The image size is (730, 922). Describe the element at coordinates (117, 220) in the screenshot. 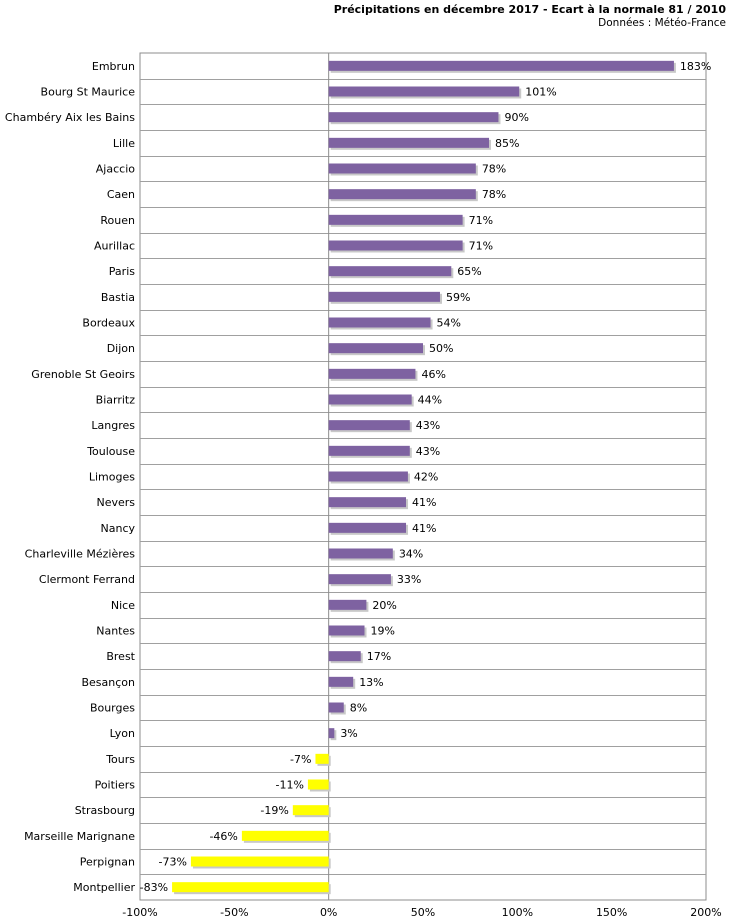

I see `category-label: Rouen` at that location.